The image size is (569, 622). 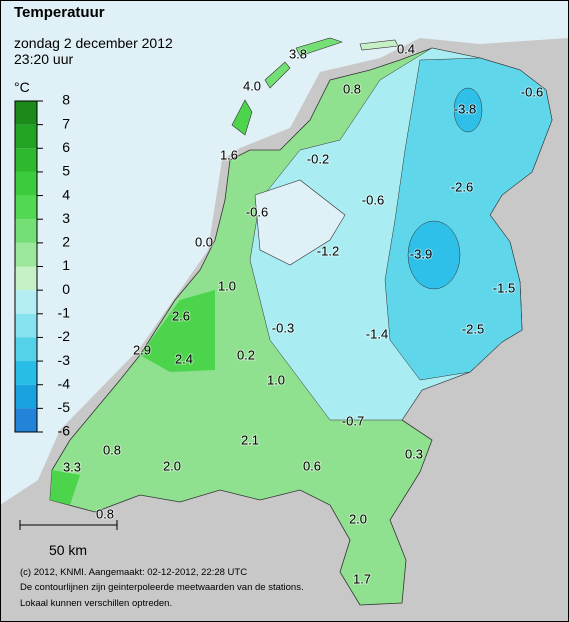 What do you see at coordinates (406, 48) in the screenshot?
I see `station-value: 0.4` at bounding box center [406, 48].